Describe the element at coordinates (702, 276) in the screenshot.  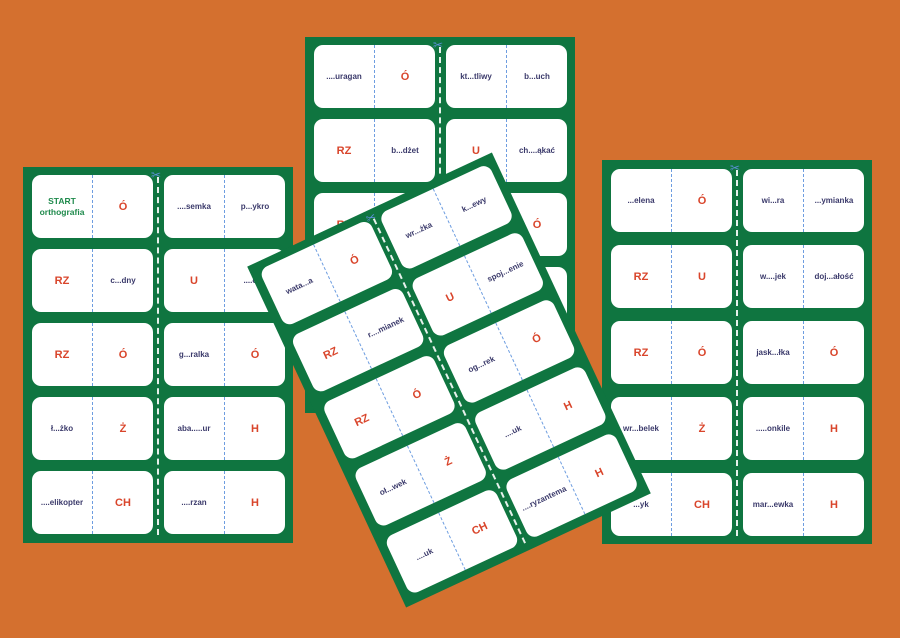
I see `card-right-letter: U` at that location.